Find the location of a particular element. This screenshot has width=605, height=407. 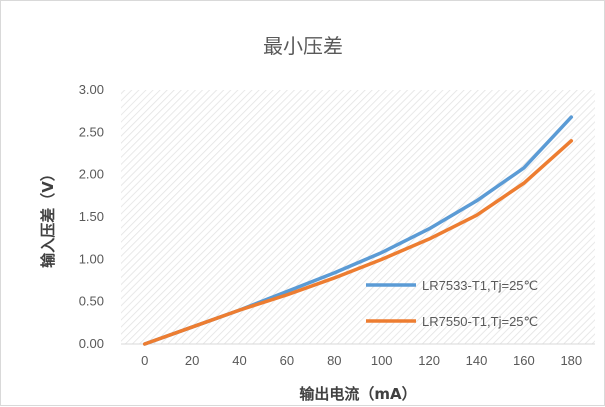

x-axis-title: 输出电流（mA） is located at coordinates (357, 394).